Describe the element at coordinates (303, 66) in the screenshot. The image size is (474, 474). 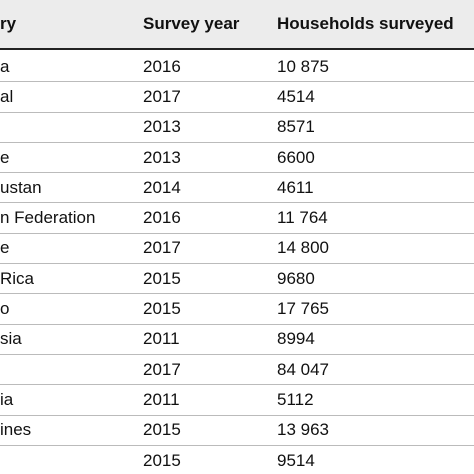
I see `table-cell: 10 875` at that location.